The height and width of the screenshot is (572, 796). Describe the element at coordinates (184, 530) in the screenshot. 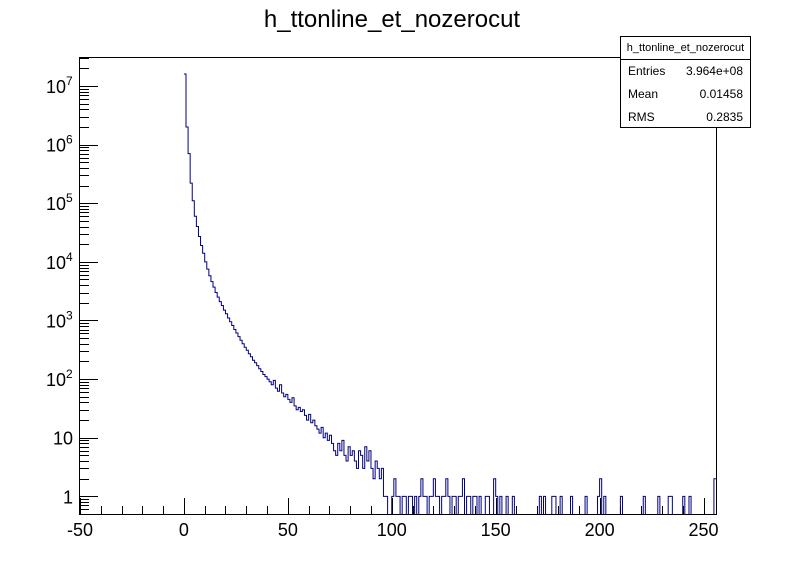

I see `x-tick-label: 0` at that location.